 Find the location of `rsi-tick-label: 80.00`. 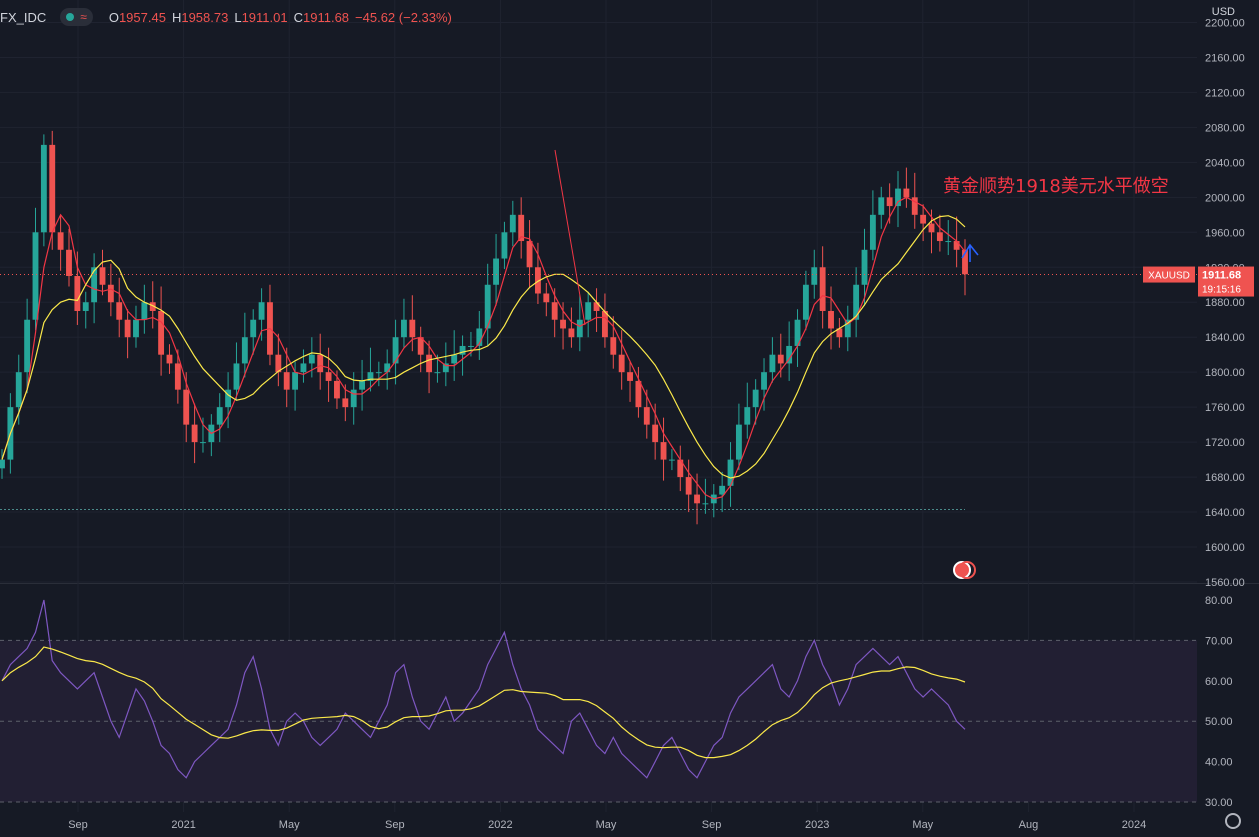

rsi-tick-label: 80.00 is located at coordinates (1219, 601).